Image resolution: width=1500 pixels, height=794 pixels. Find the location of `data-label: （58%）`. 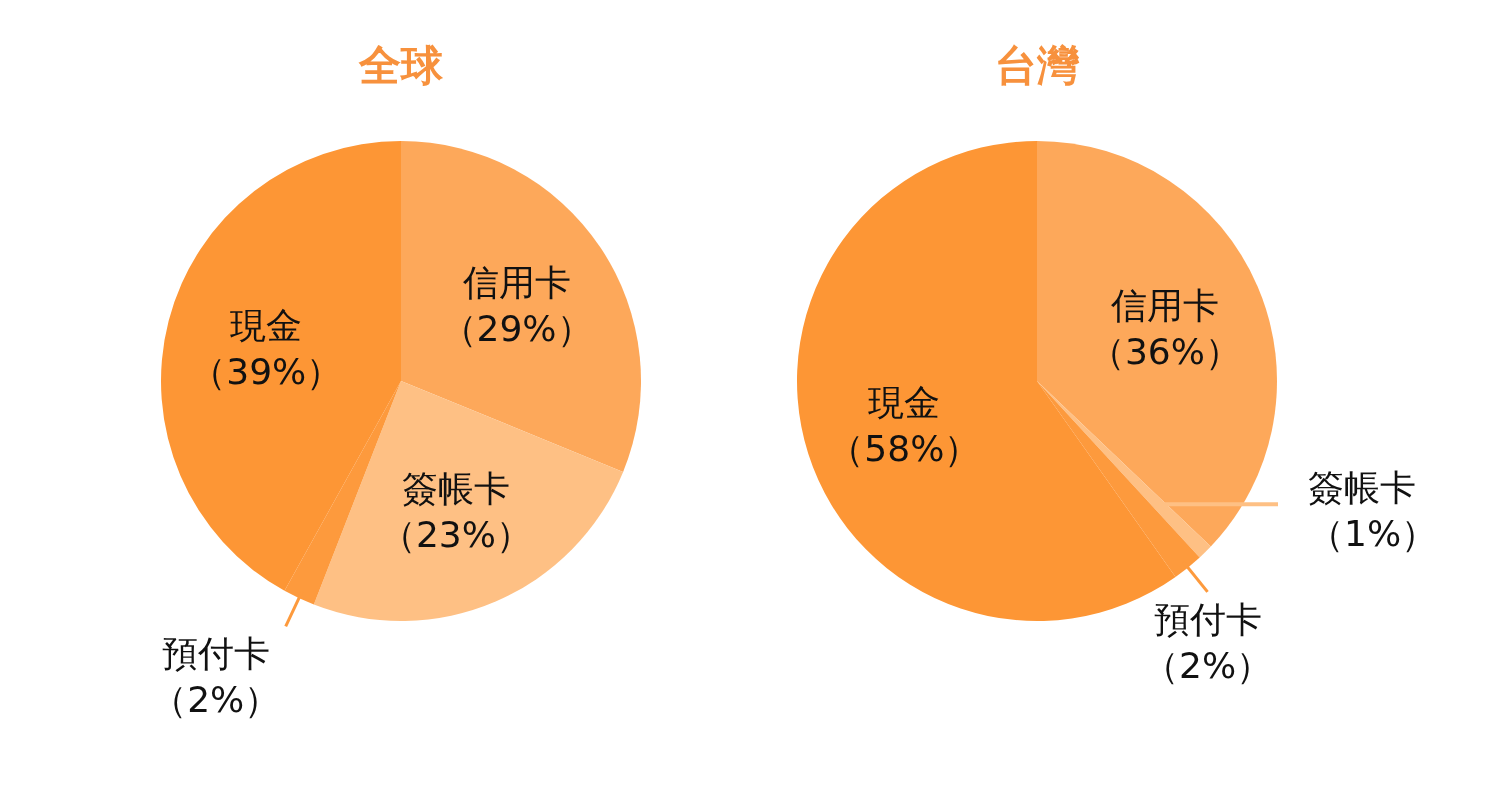

data-label: （58%） is located at coordinates (904, 449).